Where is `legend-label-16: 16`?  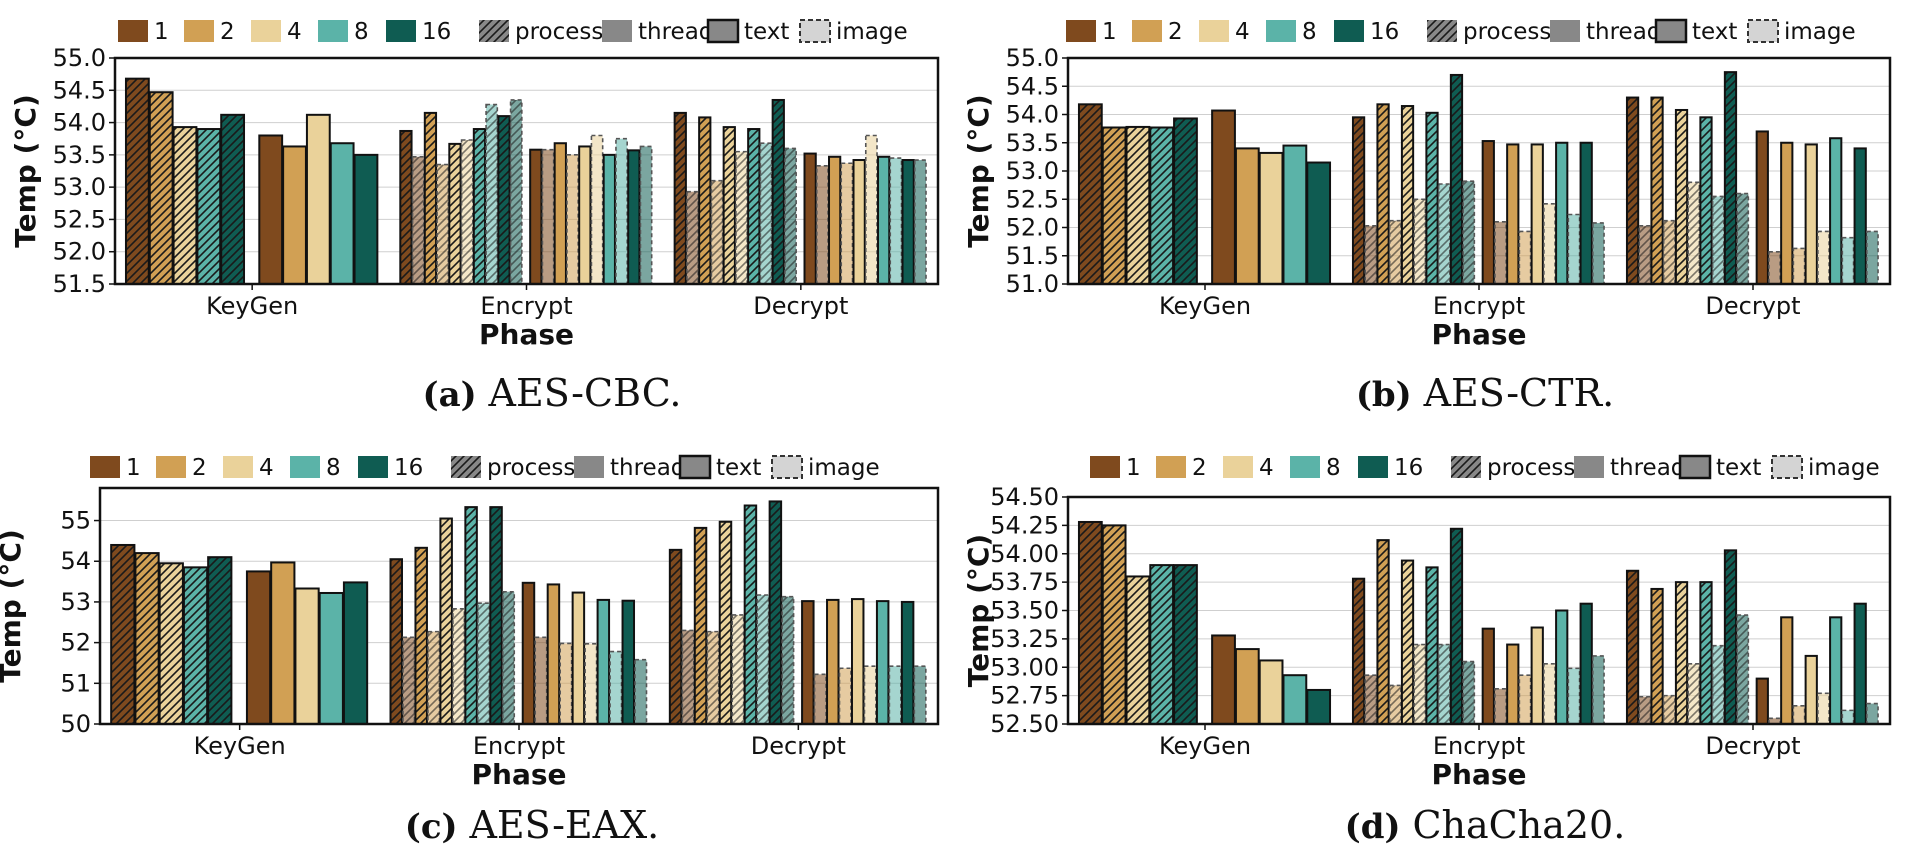 legend-label-16: 16 is located at coordinates (436, 32).